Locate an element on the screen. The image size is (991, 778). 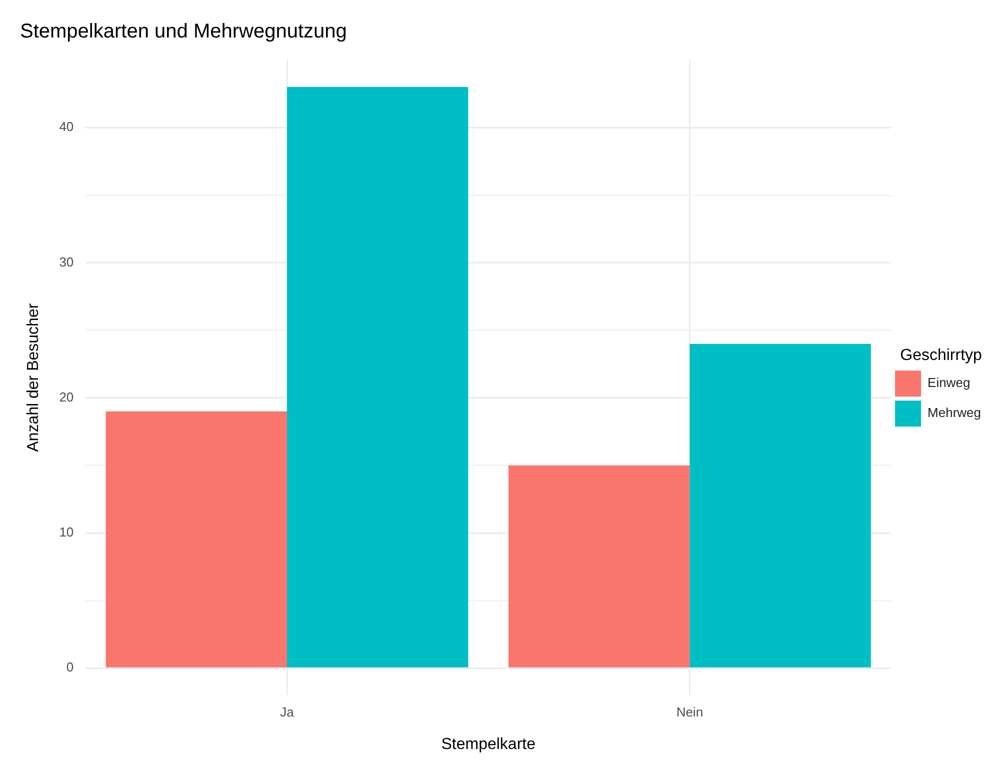
y-tick-label: 10 is located at coordinates (66, 532).